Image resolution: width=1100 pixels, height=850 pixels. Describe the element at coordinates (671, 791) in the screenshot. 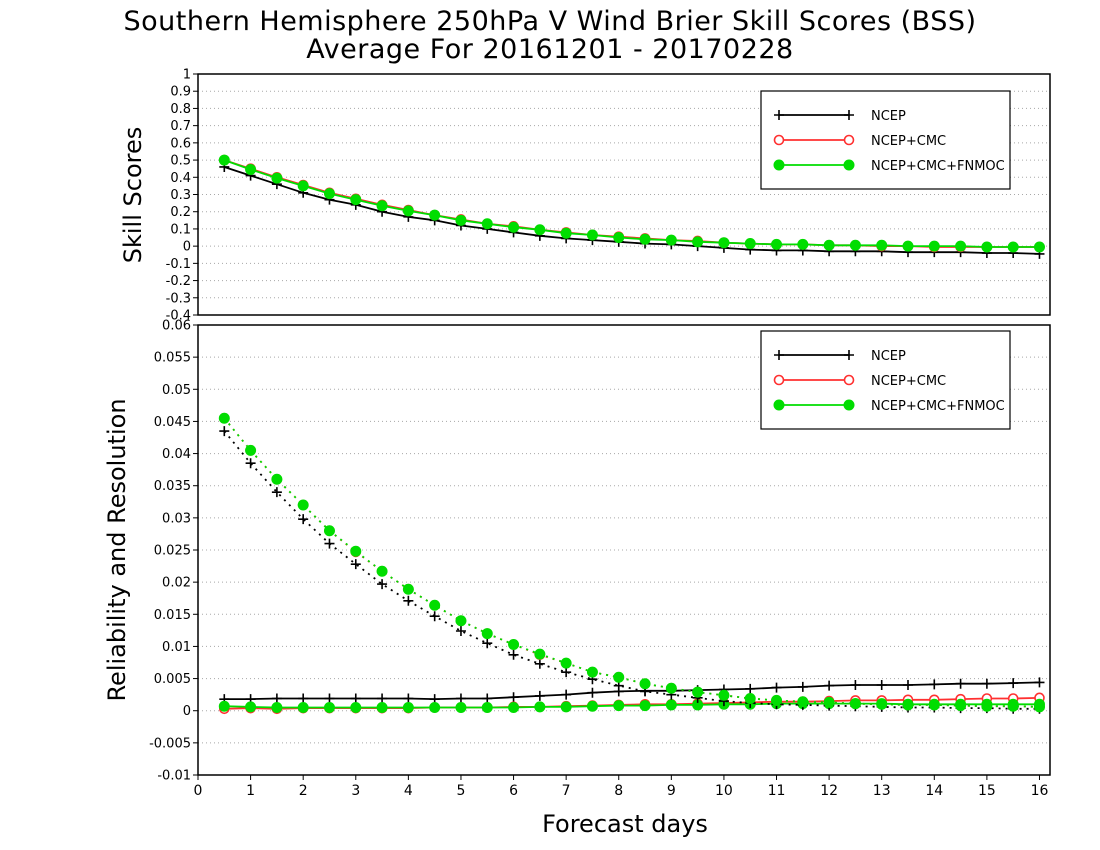

I see `x-tick-label: 9` at that location.